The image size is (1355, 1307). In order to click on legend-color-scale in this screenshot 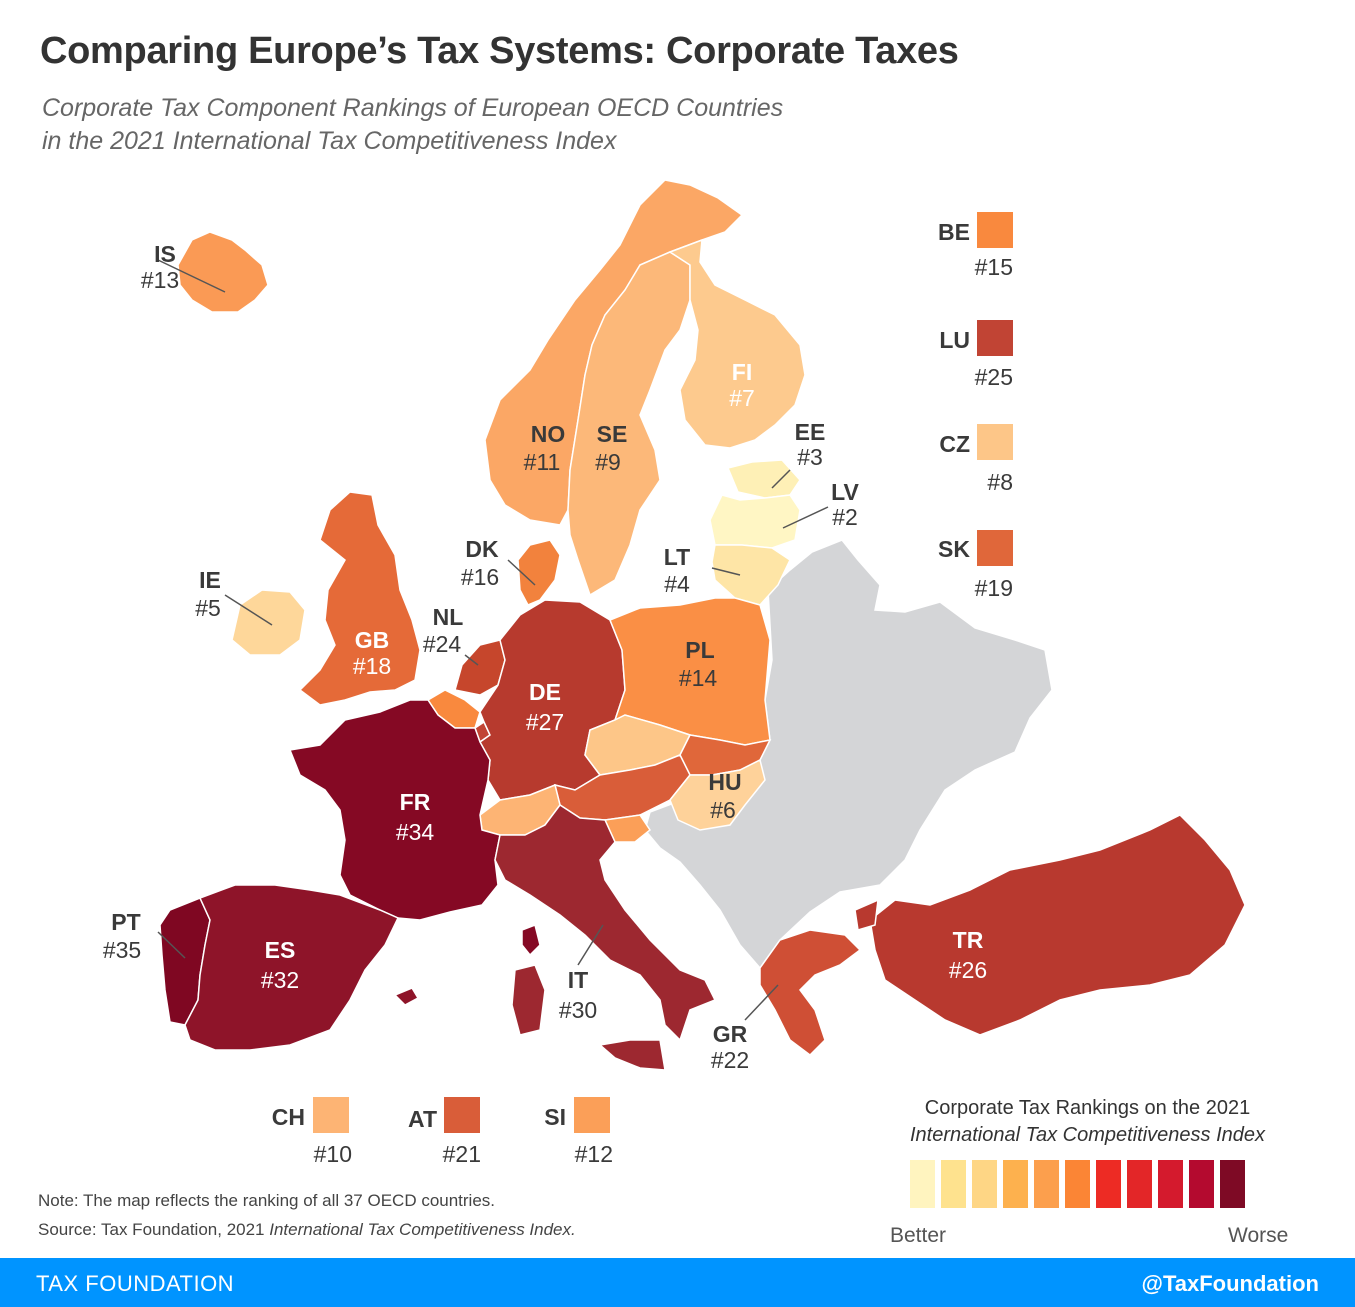, I will do `click(1077, 1184)`.